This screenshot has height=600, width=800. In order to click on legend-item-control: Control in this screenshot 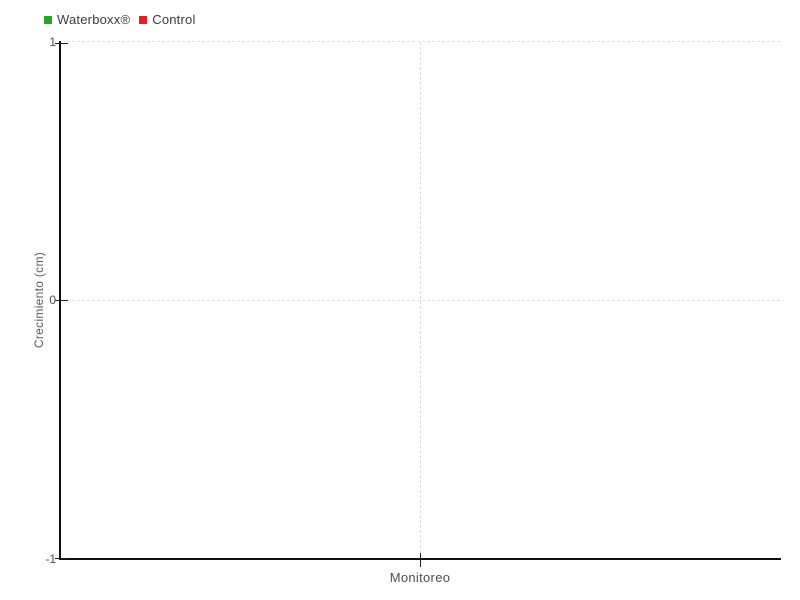, I will do `click(167, 20)`.